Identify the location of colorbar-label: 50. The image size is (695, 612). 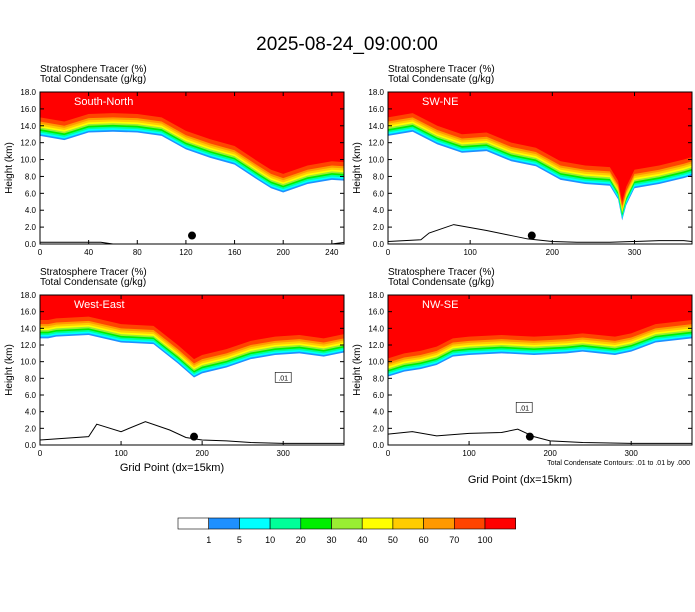
(393, 540).